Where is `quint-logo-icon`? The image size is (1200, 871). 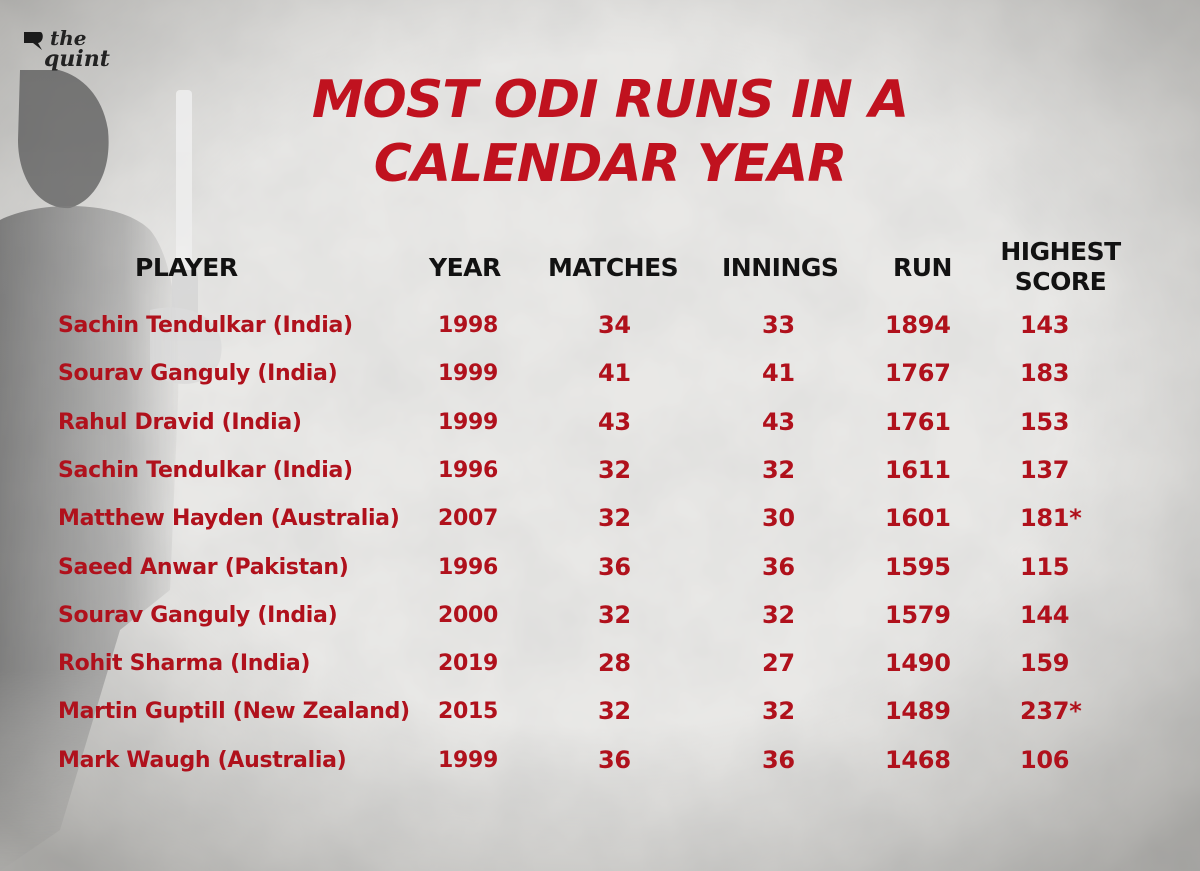
quint-logo-icon is located at coordinates (33, 41).